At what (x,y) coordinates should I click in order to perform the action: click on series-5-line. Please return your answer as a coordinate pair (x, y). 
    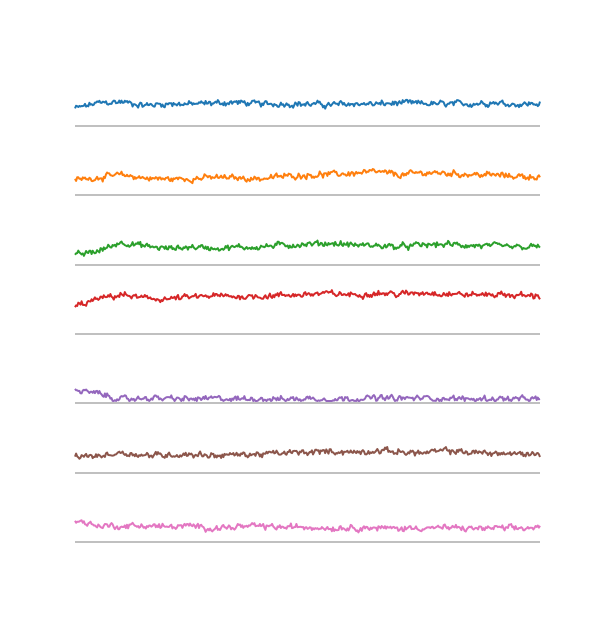
    Looking at the image, I should click on (307, 395).